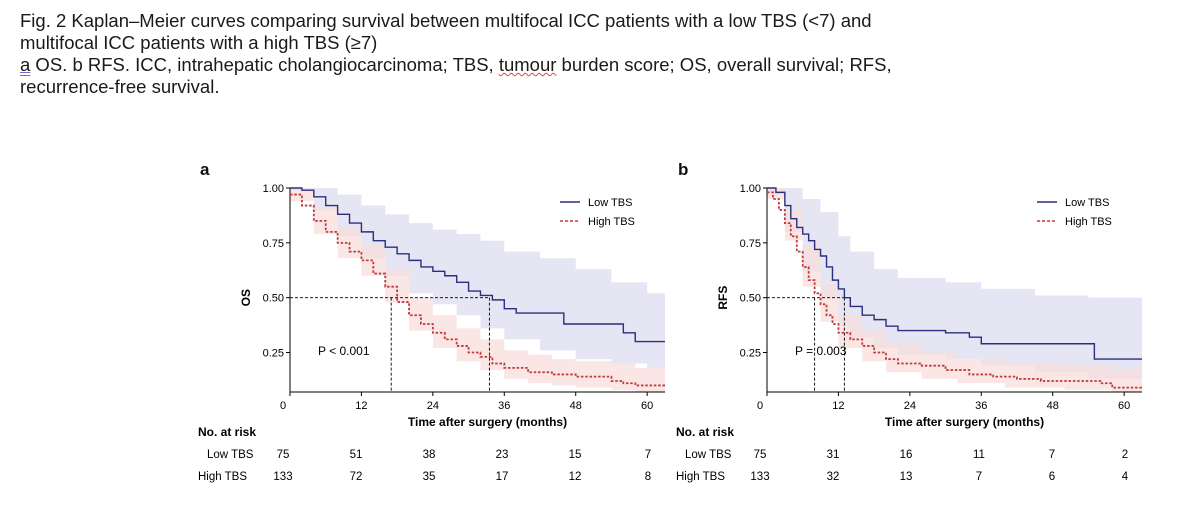 This screenshot has width=1199, height=521. What do you see at coordinates (724, 64) in the screenshot?
I see `caption-text: burden score; OS, overall survival; RFS,` at bounding box center [724, 64].